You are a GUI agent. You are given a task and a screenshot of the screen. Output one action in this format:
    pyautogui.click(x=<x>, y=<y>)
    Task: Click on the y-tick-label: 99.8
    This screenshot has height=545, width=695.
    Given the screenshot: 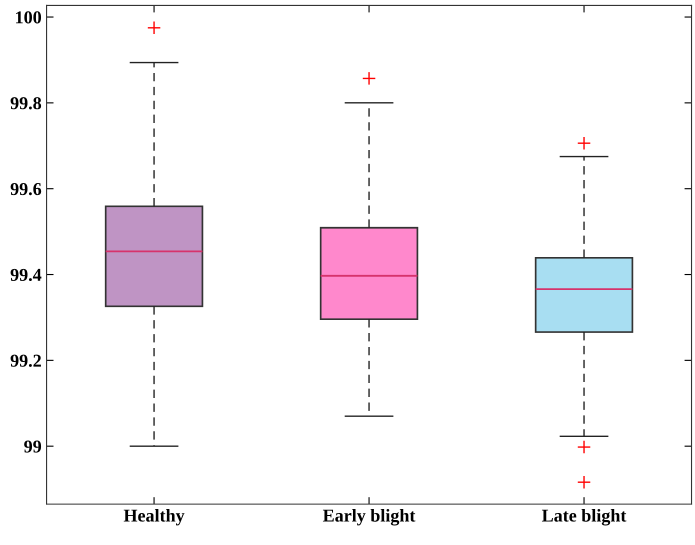 What is the action you would take?
    pyautogui.click(x=26, y=103)
    